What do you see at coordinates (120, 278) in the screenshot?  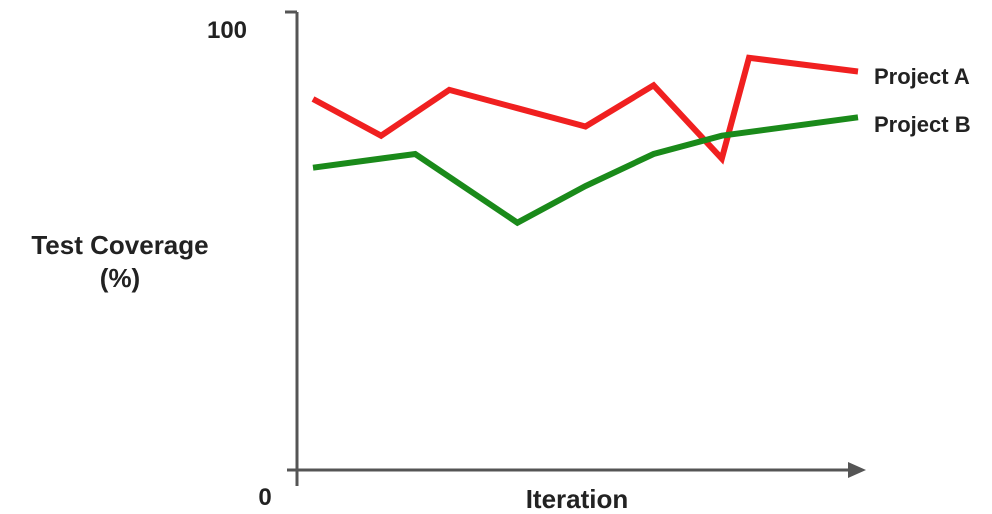 I see `y-axis-title-line2: (%)` at bounding box center [120, 278].